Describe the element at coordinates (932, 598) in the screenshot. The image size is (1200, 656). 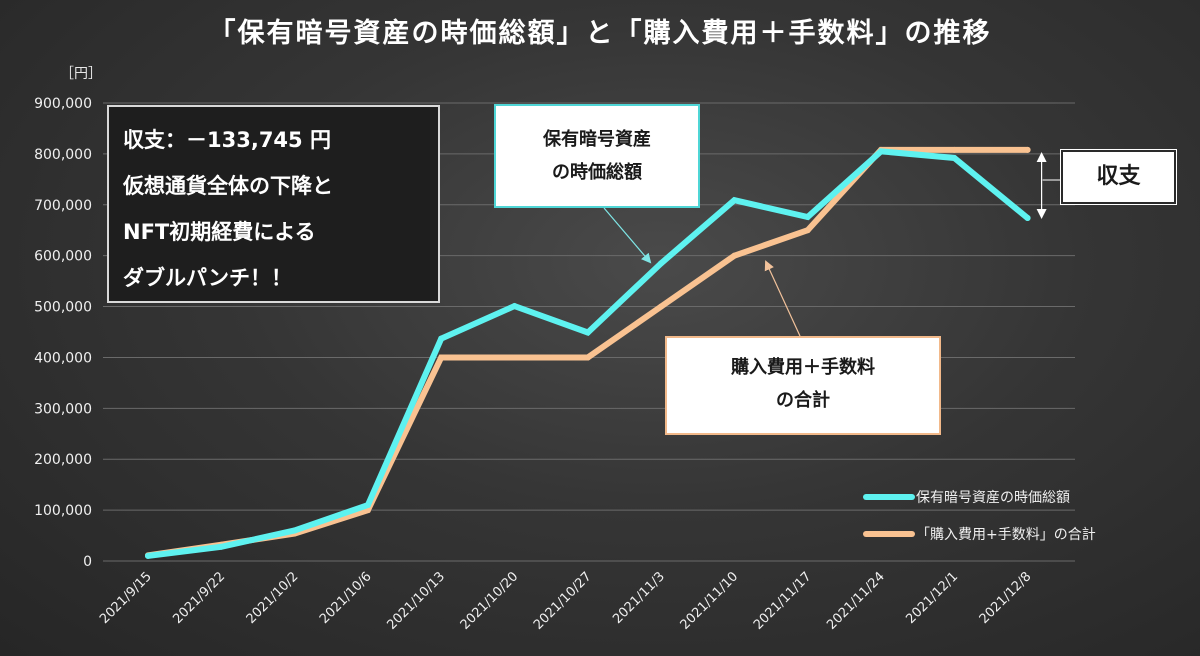
I see `x-tick-label: 2021/12/1` at that location.